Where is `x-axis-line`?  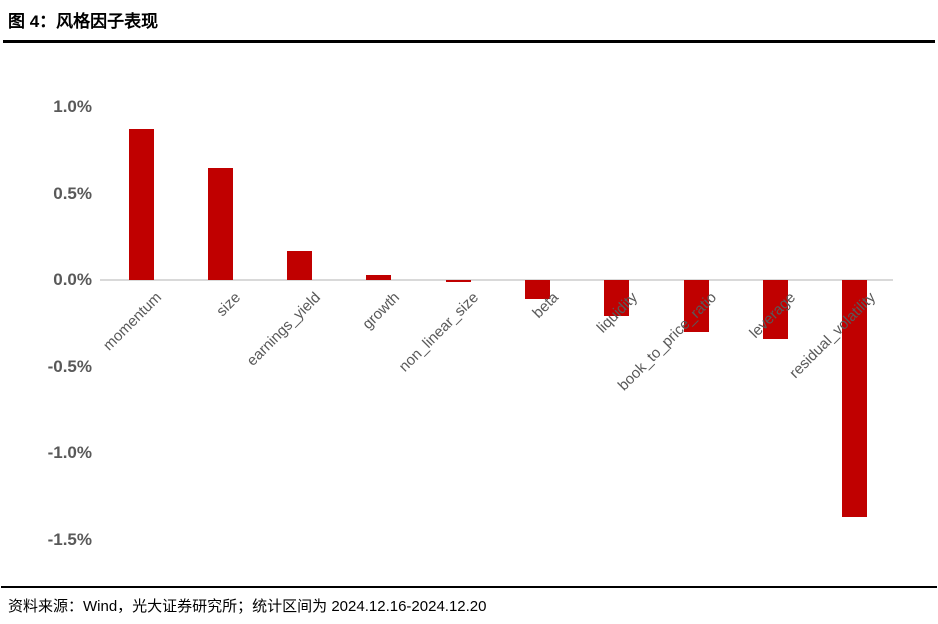
x-axis-line is located at coordinates (496, 280).